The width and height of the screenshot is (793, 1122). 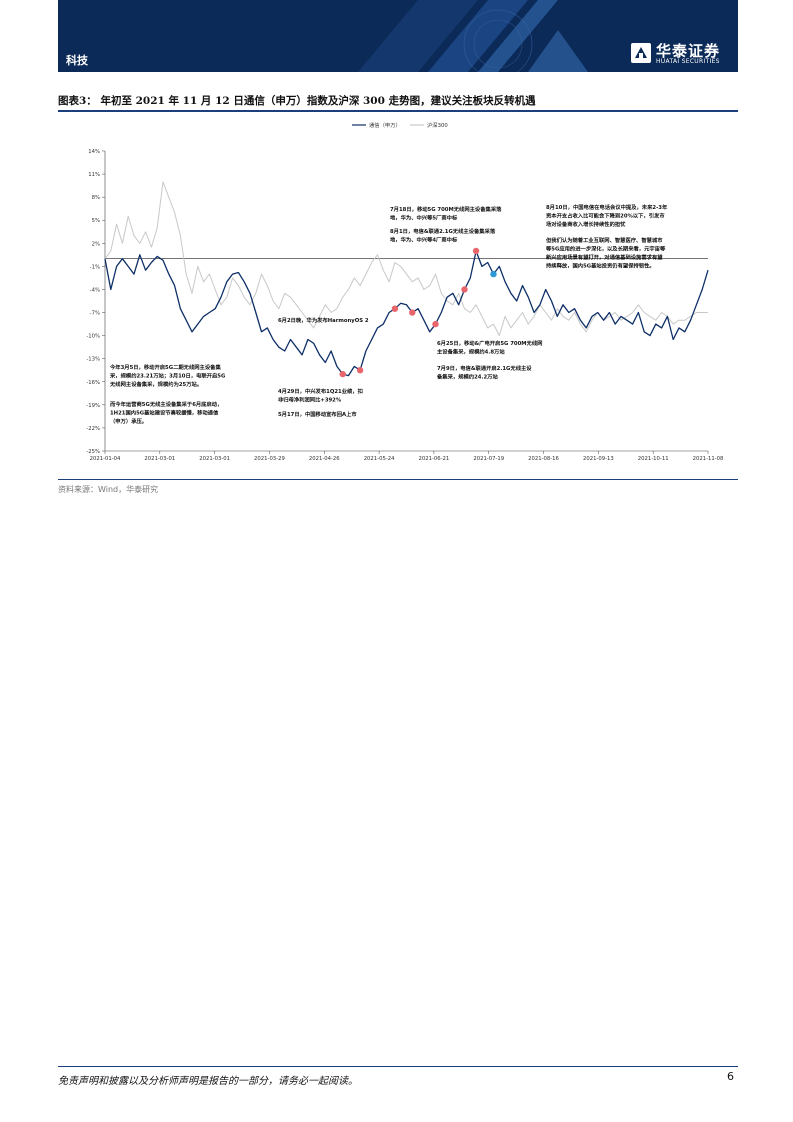 I want to click on annotation-a2: 1H21国内5G基站建设节奏较缓慢，移动通信, so click(x=164, y=413).